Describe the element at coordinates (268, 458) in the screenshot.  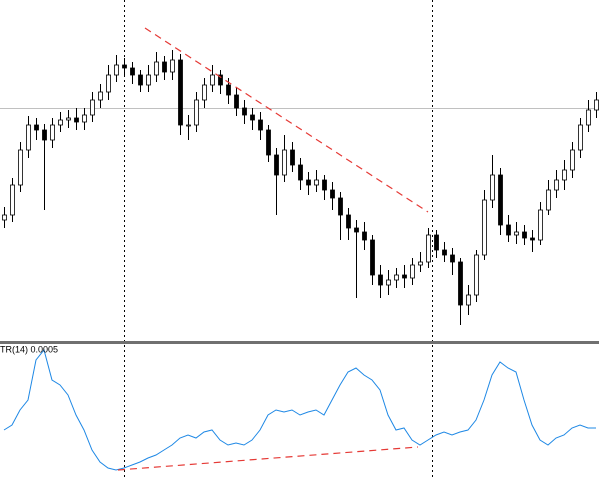
I see `trend-line` at that location.